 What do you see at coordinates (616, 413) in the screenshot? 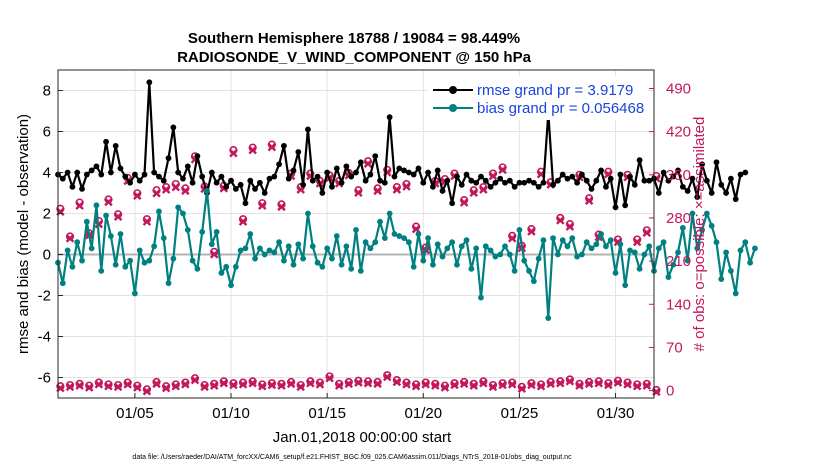
I see `x-tick-label: 01/30` at bounding box center [616, 413].